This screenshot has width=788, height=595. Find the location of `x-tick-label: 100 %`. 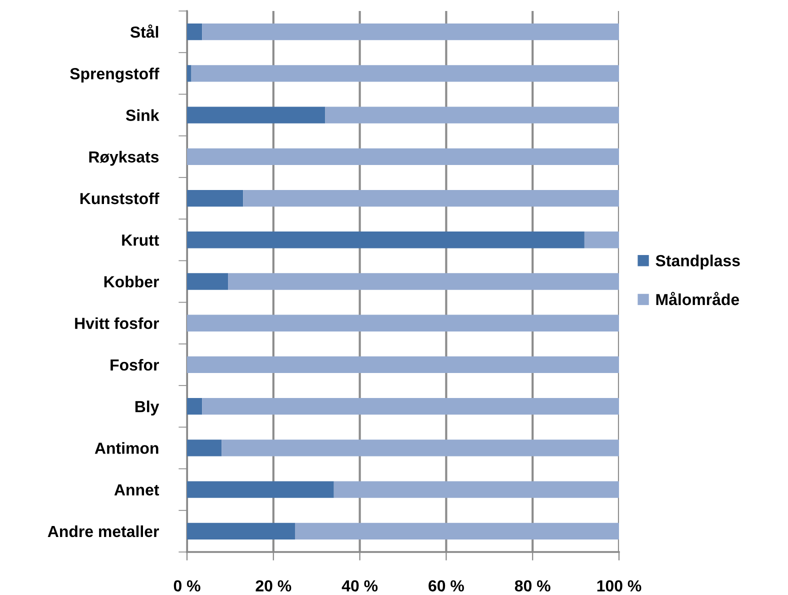

x-tick-label: 100 % is located at coordinates (619, 586).